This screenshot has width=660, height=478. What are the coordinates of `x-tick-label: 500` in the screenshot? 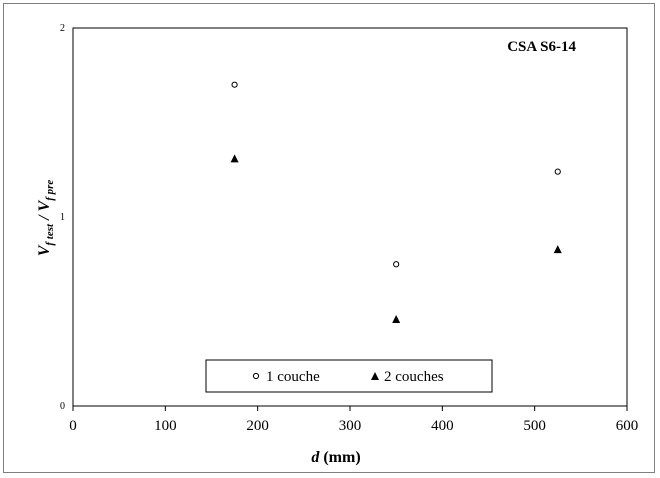 It's located at (534, 426).